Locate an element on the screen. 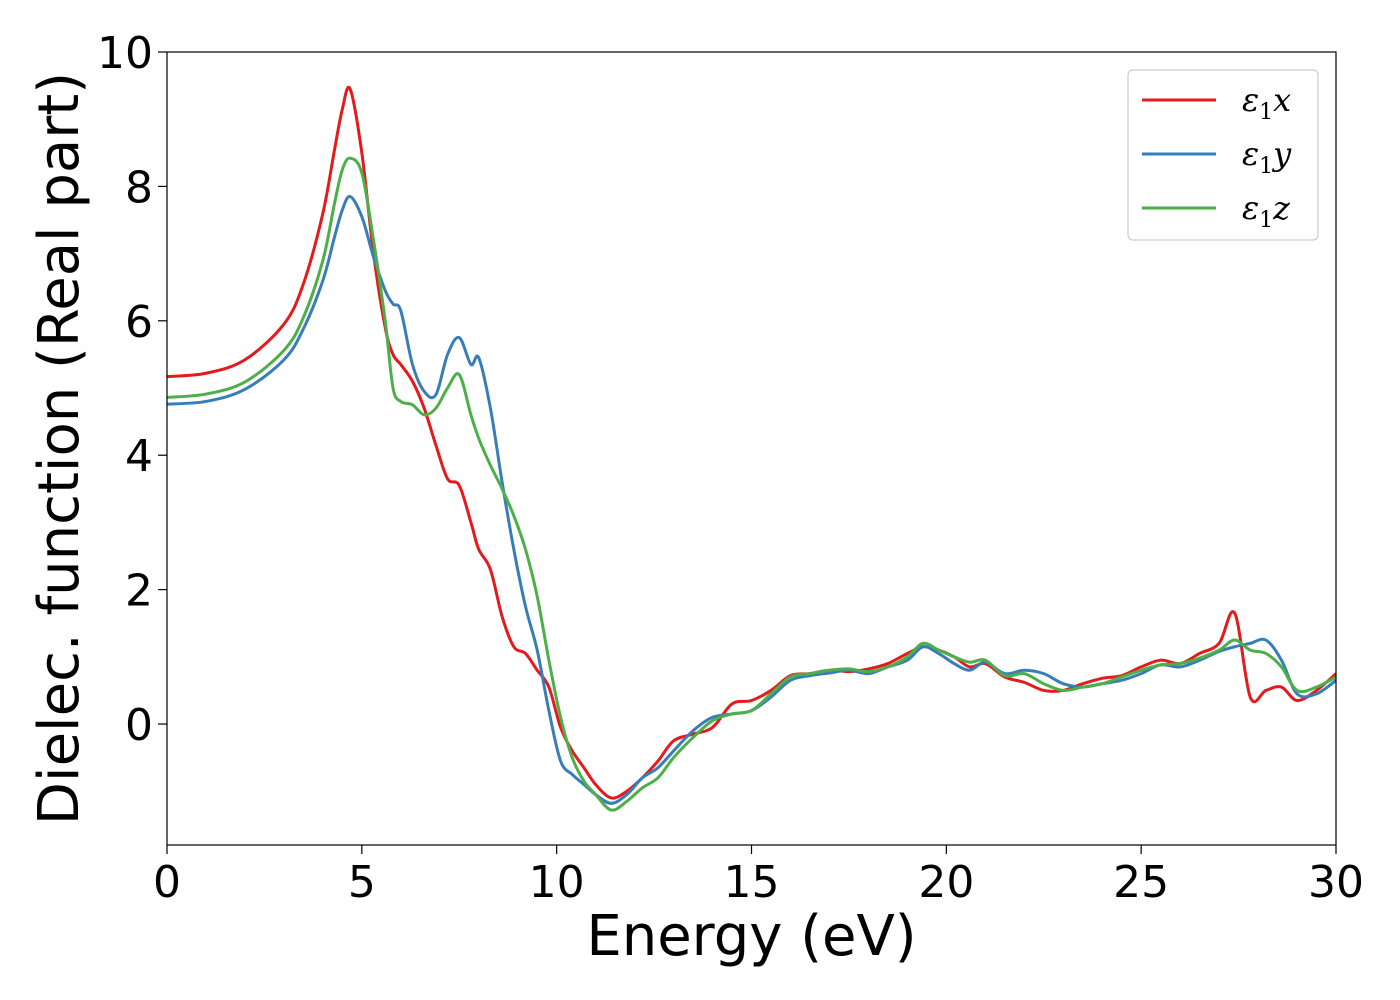  y-axis-label: Dielec. function (Real part) is located at coordinates (59, 448).